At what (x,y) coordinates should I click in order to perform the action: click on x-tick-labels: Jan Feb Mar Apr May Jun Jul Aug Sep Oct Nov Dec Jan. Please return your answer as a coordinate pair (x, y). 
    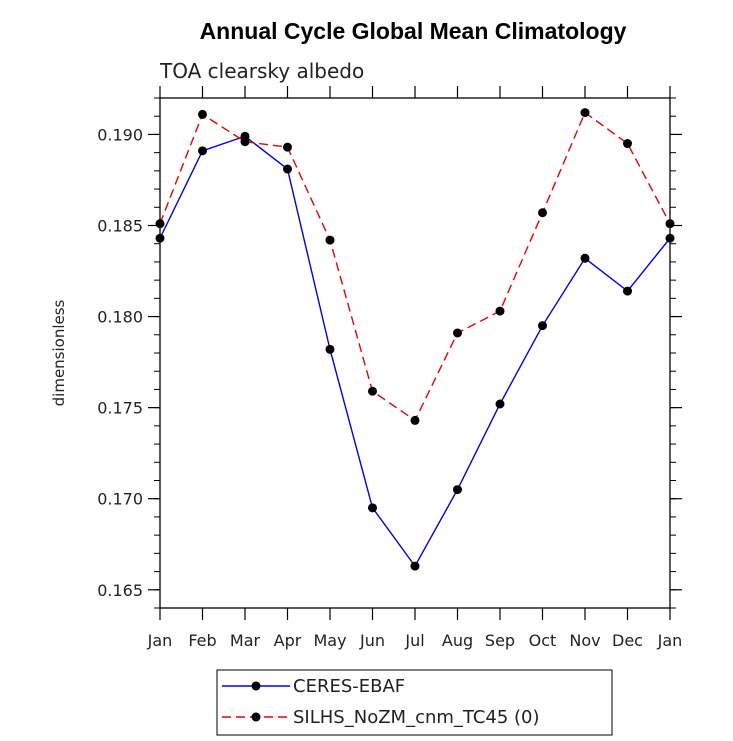
    Looking at the image, I should click on (415, 640).